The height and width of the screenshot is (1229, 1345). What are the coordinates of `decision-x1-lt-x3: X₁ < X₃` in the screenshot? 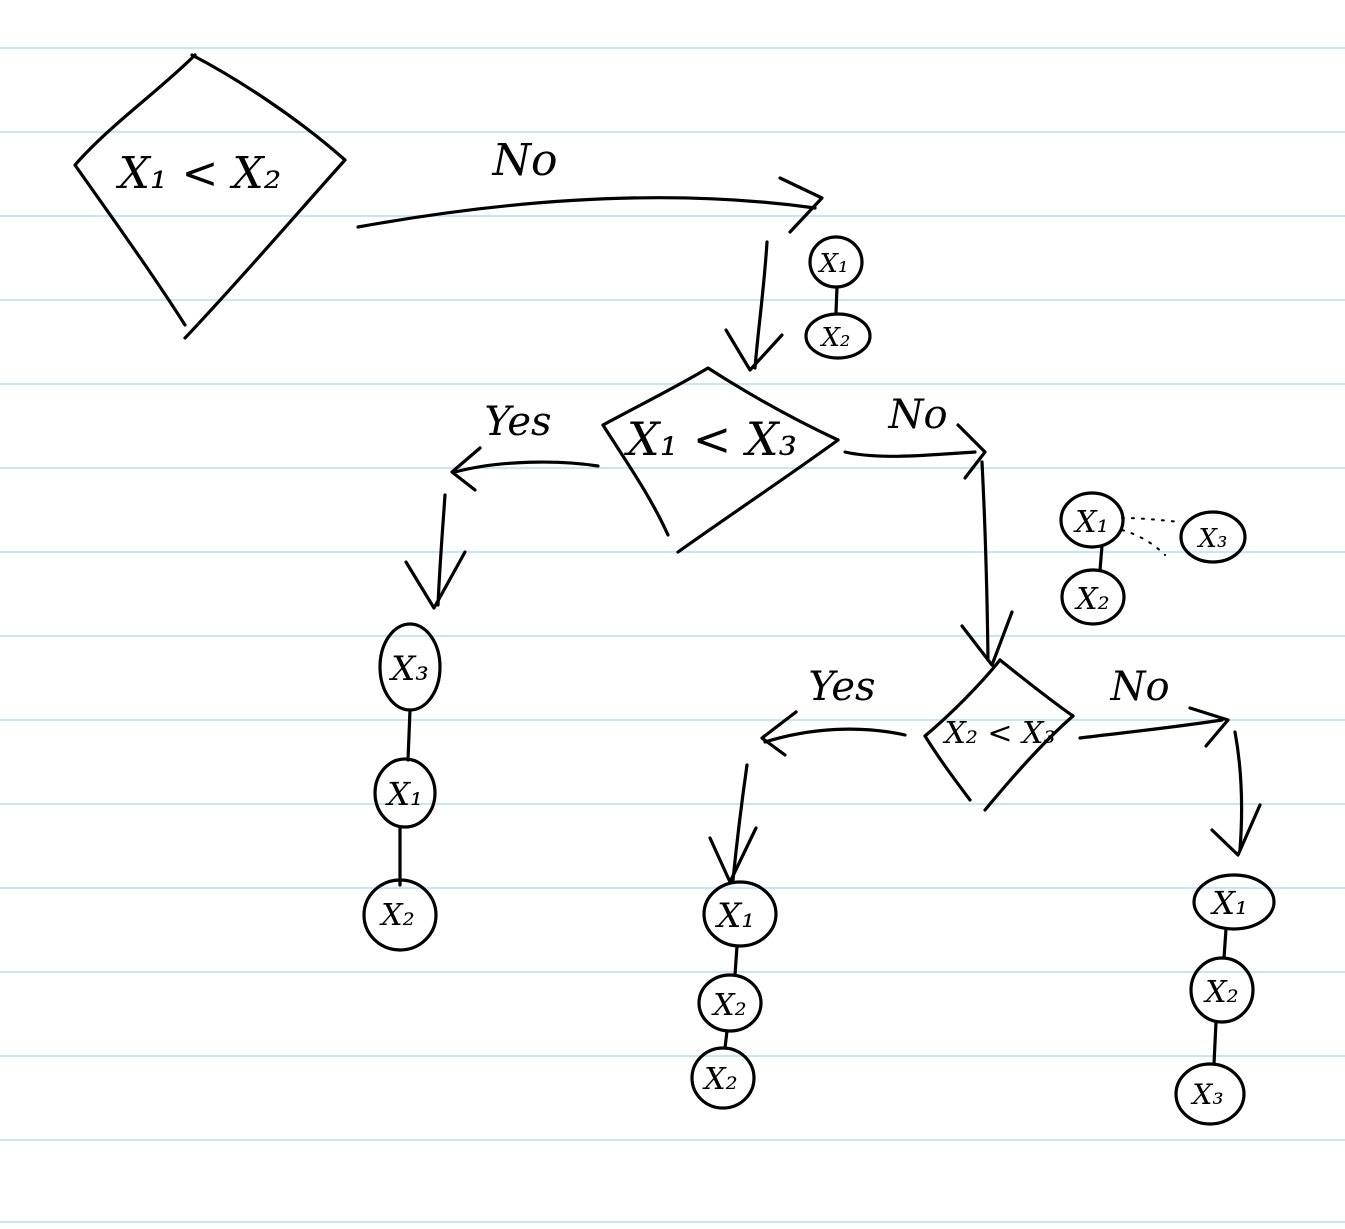 It's located at (720, 460).